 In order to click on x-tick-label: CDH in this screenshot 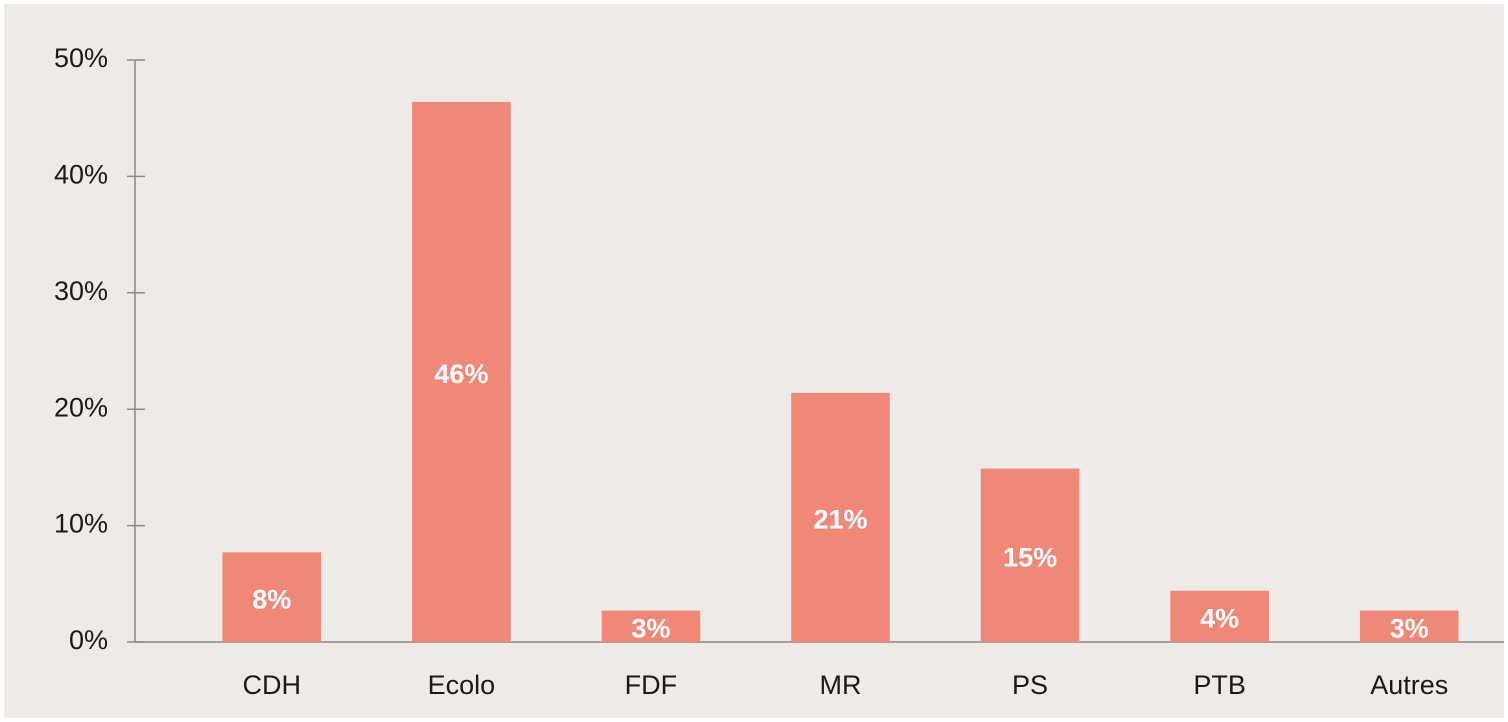, I will do `click(272, 685)`.